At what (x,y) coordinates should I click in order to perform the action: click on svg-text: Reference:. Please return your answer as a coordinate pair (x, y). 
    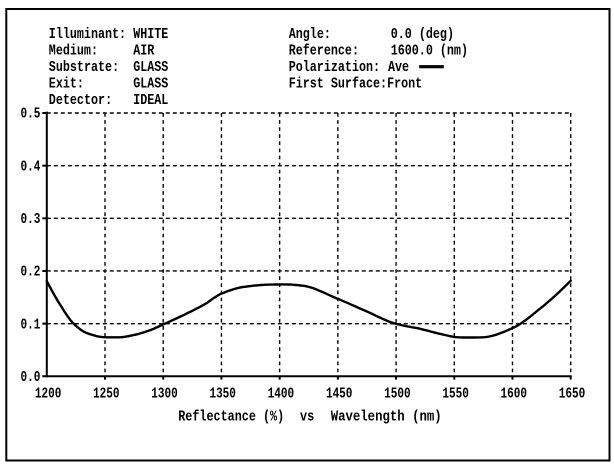
    Looking at the image, I should click on (324, 50).